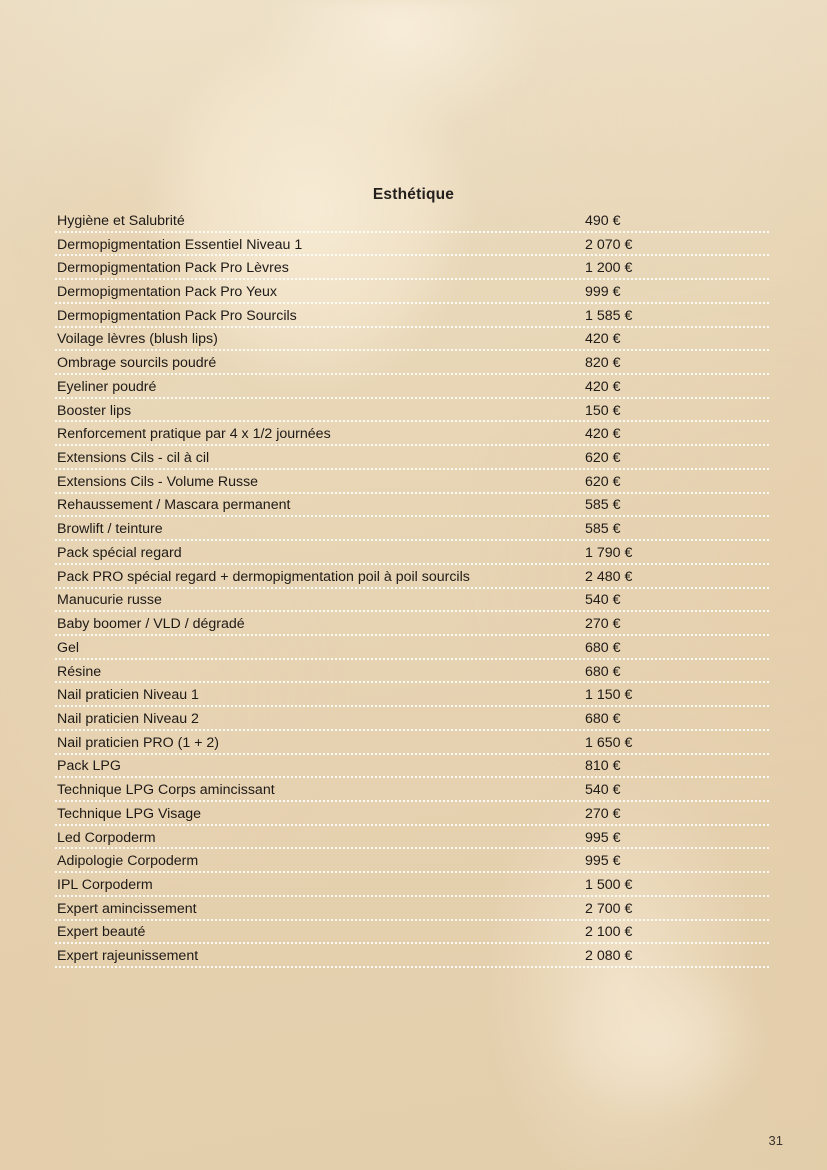  I want to click on service-price: 2 100 €, so click(609, 932).